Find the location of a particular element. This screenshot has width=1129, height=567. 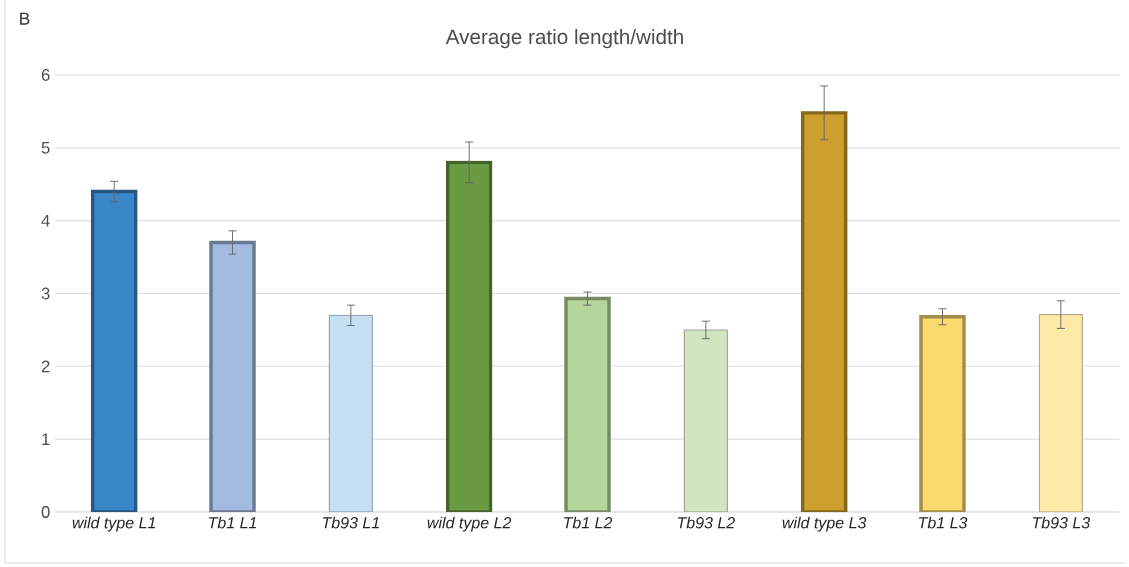

x-tick-label: Tb93 L3 is located at coordinates (1061, 522).